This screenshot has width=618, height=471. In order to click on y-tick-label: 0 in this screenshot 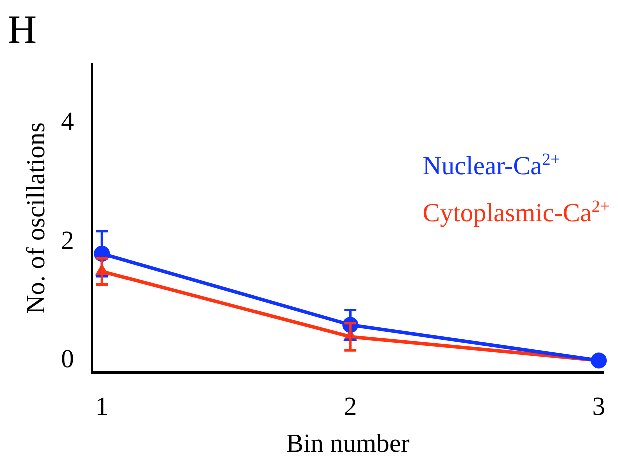, I will do `click(67, 359)`.